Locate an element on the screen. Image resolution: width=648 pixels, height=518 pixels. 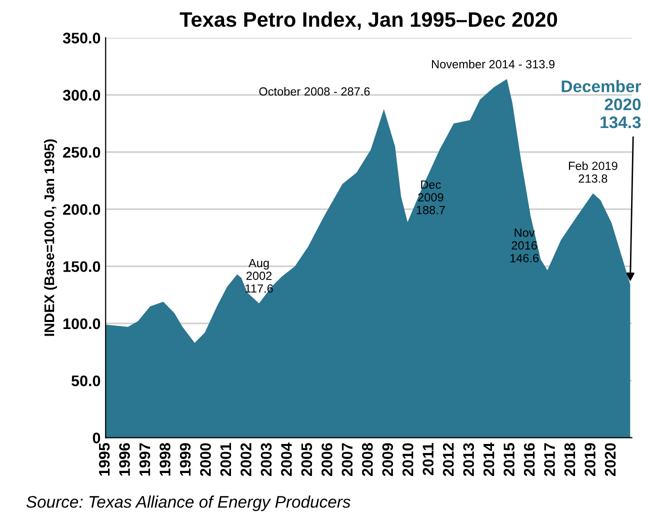
x-tick-label: 2020 is located at coordinates (610, 459).